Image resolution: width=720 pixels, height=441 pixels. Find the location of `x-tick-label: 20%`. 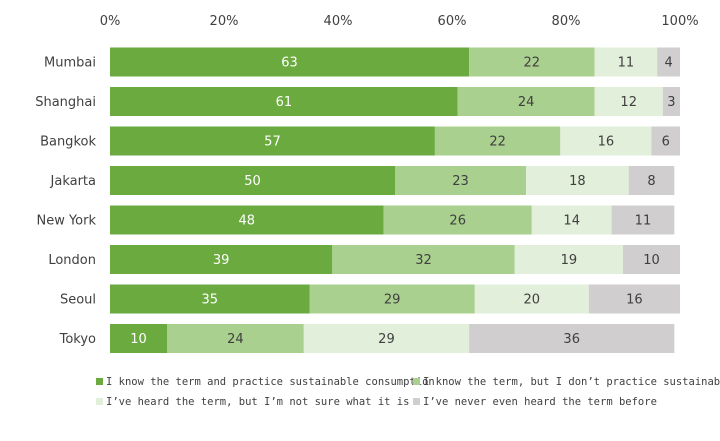

x-tick-label: 20% is located at coordinates (224, 21).